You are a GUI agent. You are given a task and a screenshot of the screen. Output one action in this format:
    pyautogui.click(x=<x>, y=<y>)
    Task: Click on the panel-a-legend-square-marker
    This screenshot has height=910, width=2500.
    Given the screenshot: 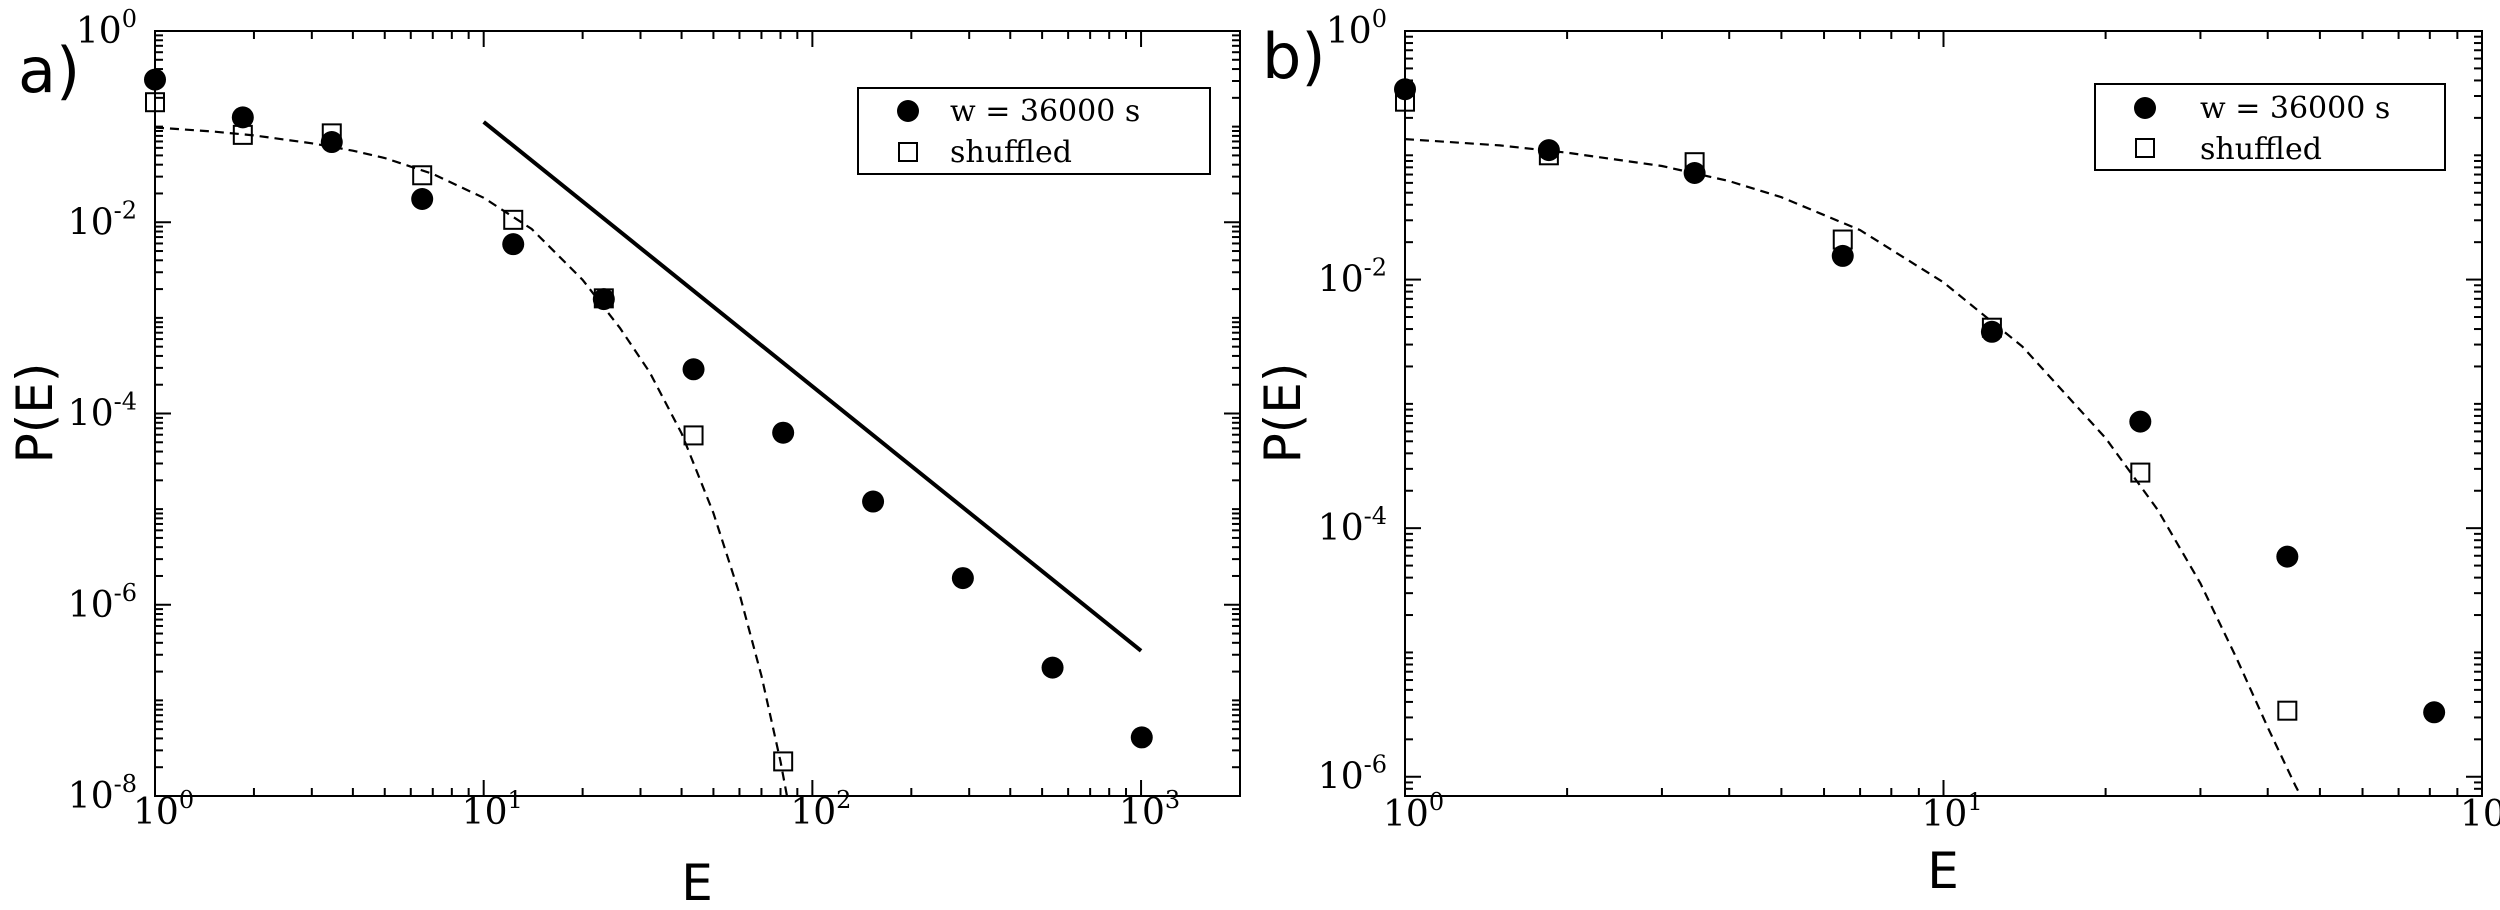 What is the action you would take?
    pyautogui.click(x=908, y=152)
    